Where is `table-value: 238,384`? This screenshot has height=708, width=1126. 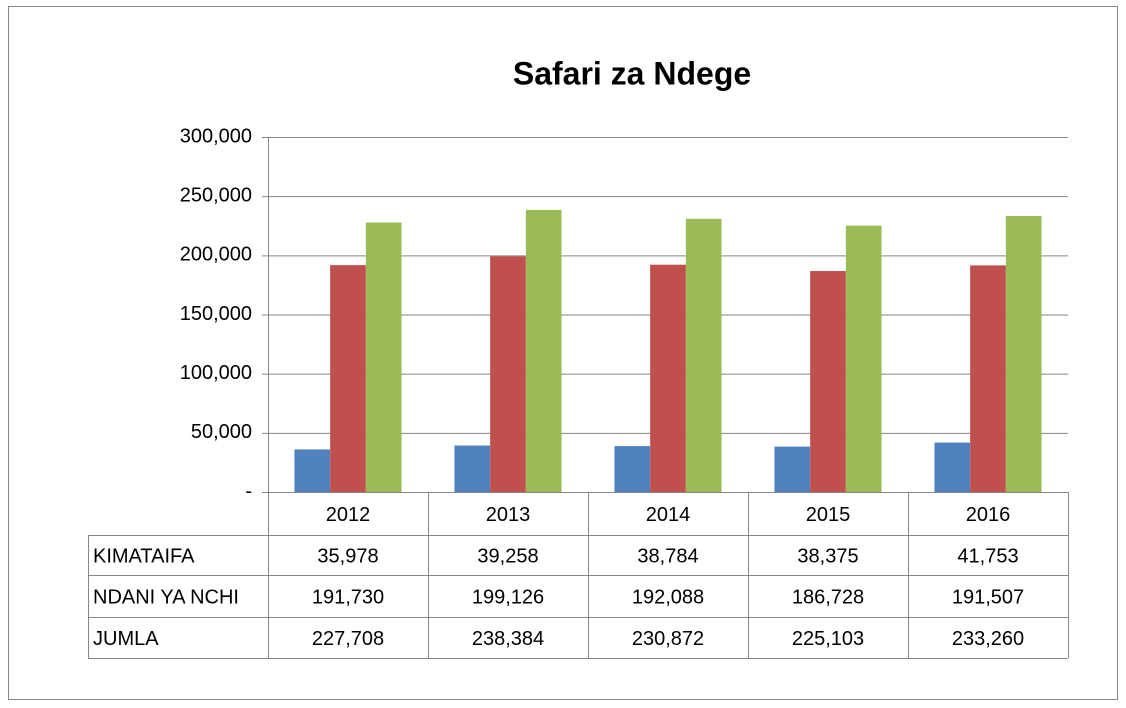
table-value: 238,384 is located at coordinates (508, 639).